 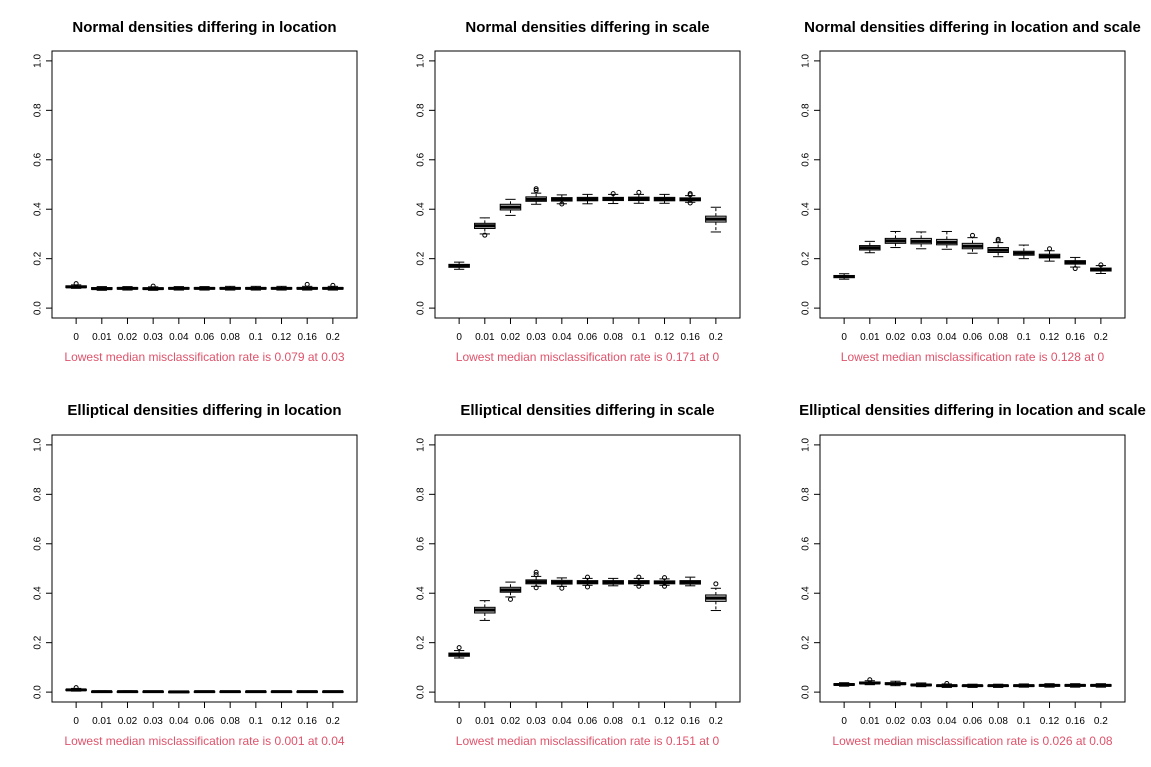 I want to click on panel-title: Normal densities differing in scale, so click(x=587, y=27).